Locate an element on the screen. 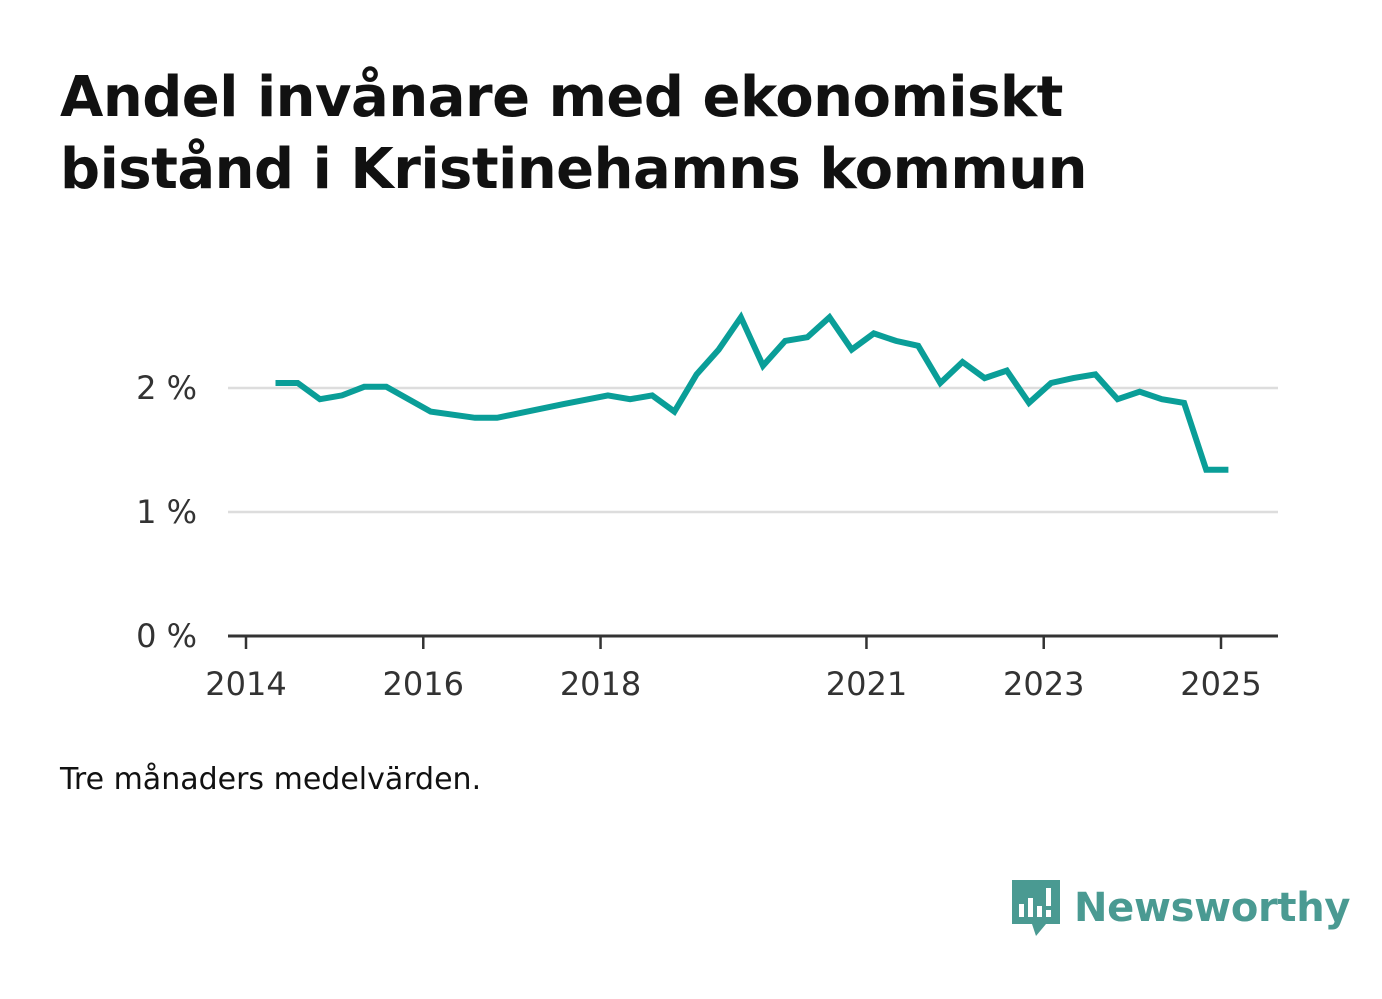  gridlines is located at coordinates (753, 450).